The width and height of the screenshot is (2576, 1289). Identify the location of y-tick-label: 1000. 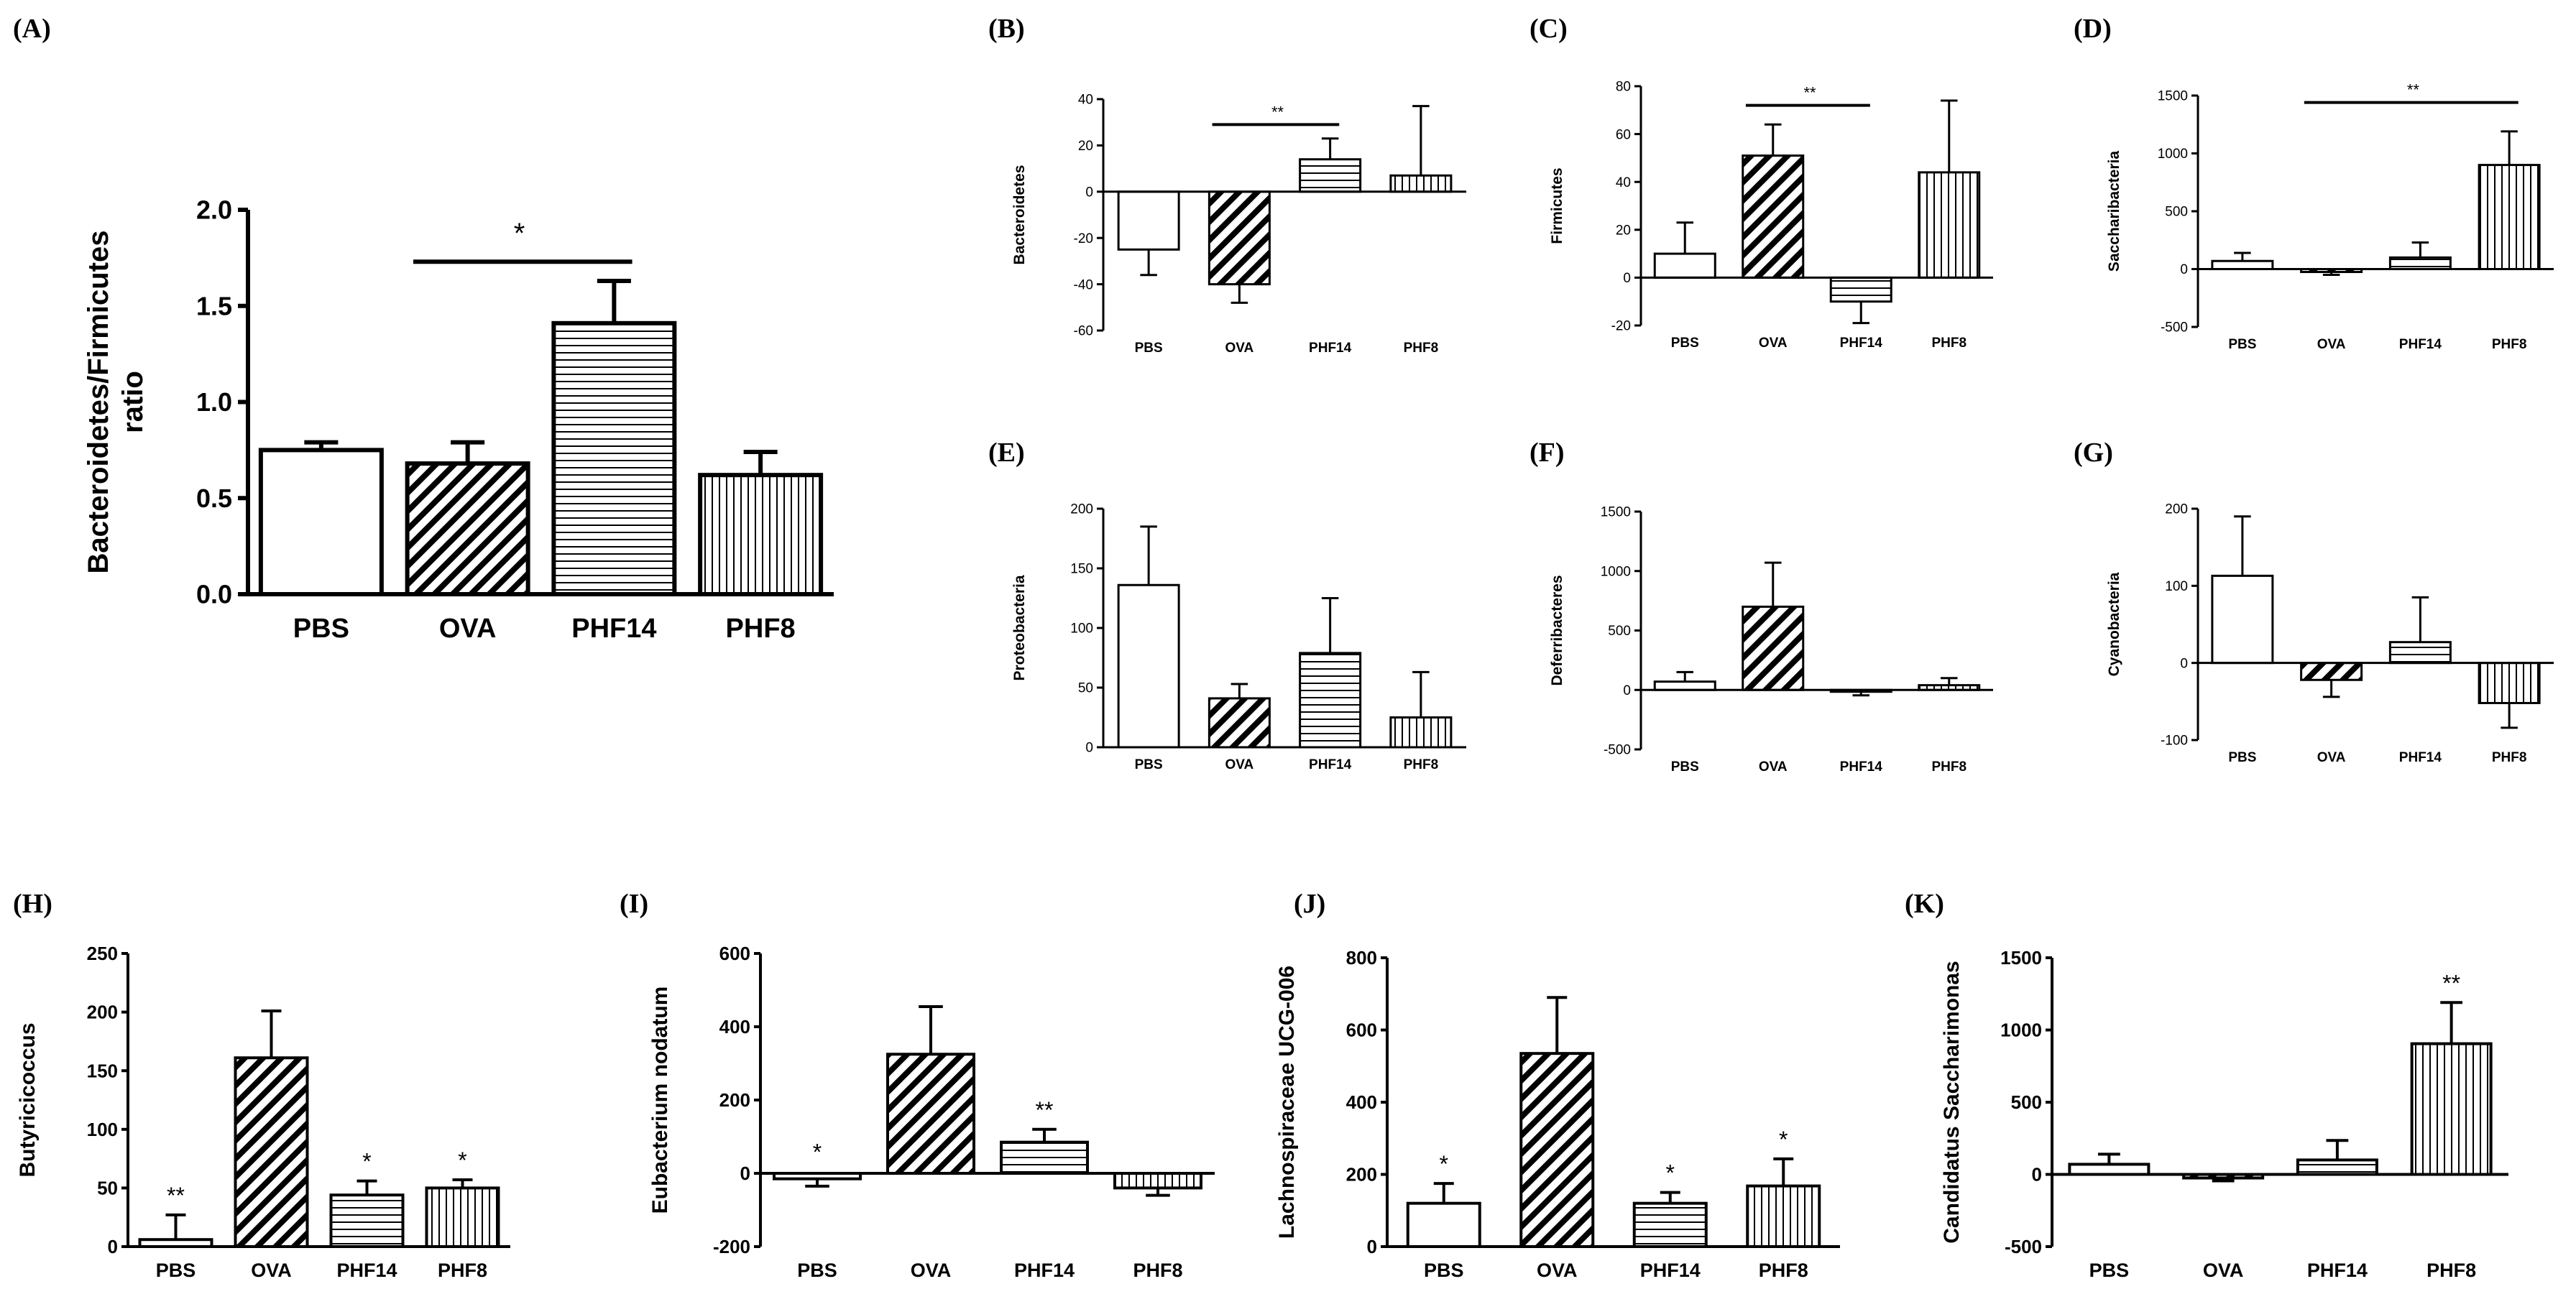
(2173, 154).